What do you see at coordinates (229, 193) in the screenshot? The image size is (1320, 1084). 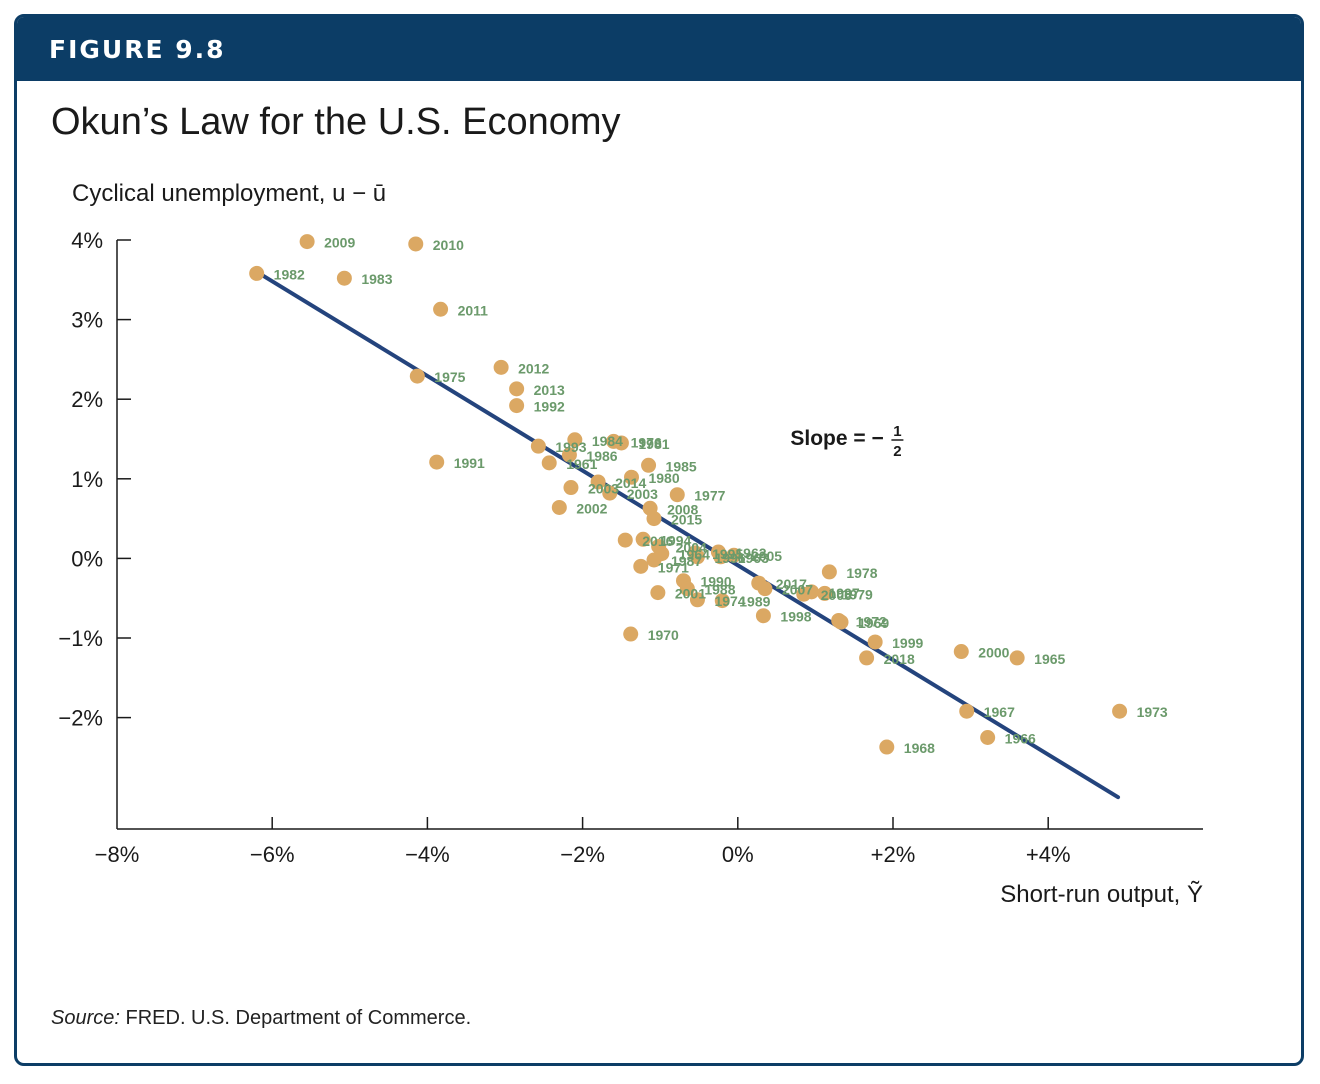 I see `y-axis-title: Cyclical unemployment, u − ū` at bounding box center [229, 193].